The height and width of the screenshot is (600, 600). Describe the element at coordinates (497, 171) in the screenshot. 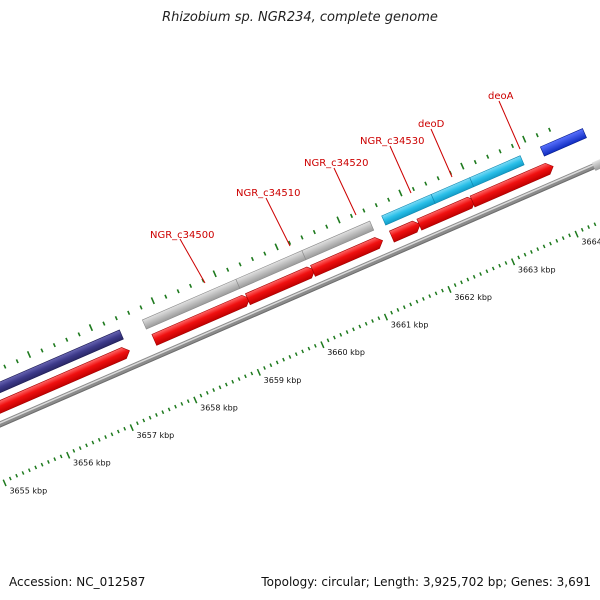

I see `feature-cyan-deoa` at that location.